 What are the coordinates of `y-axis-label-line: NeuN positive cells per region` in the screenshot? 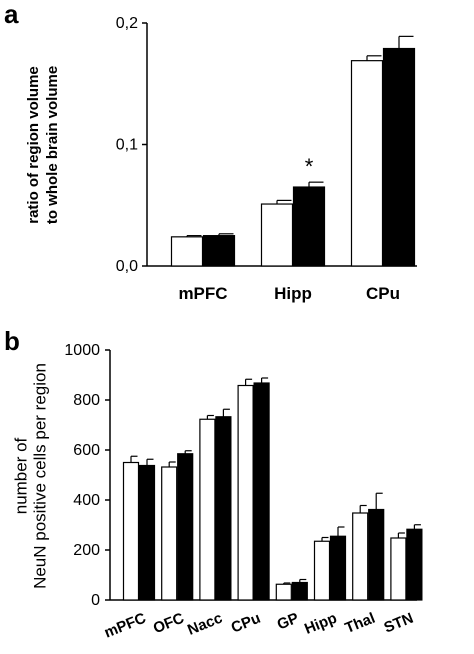 It's located at (40, 476).